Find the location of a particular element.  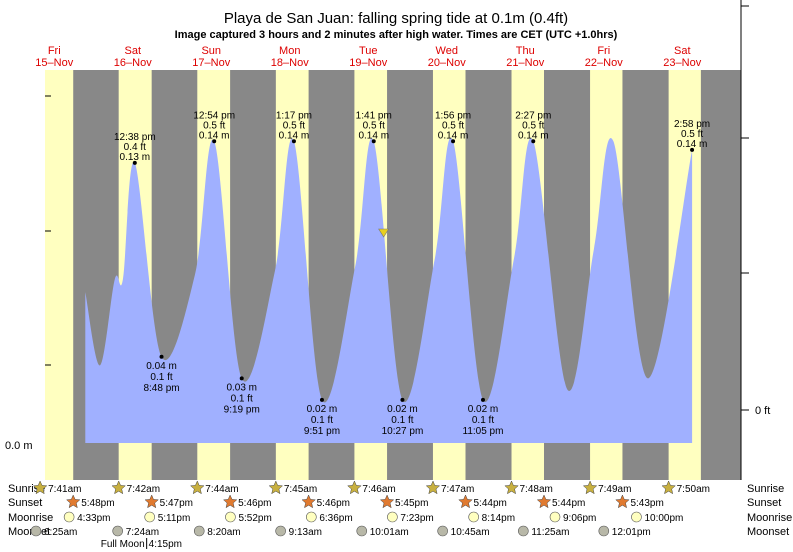

low-tide-time: 8:48 pm is located at coordinates (161, 388).